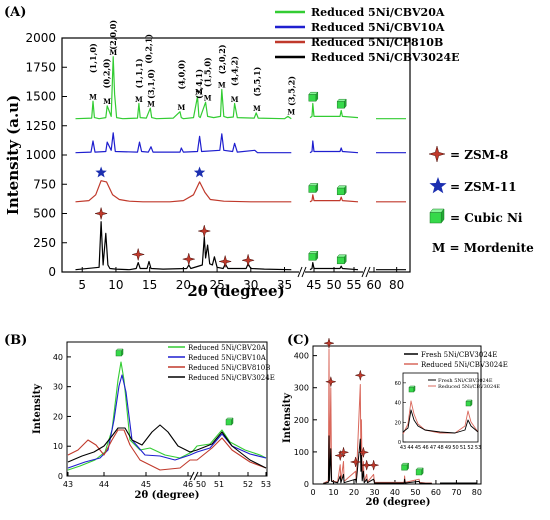 This screenshot has height=520, width=550. I want to click on inset-series-reduced, so click(440, 417).